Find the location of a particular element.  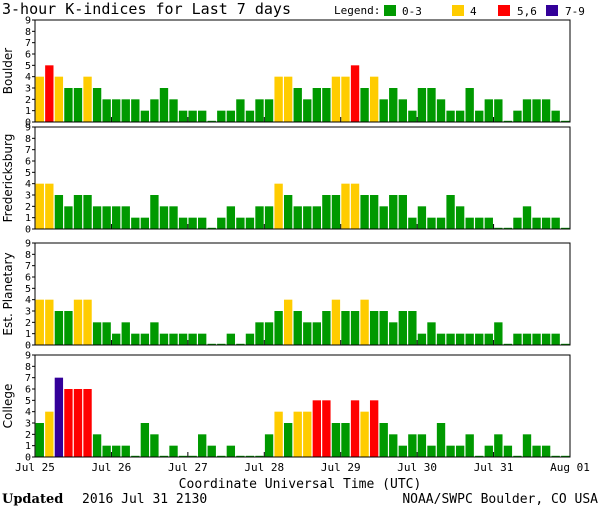

y-tick-label: 2 is located at coordinates (28, 323).